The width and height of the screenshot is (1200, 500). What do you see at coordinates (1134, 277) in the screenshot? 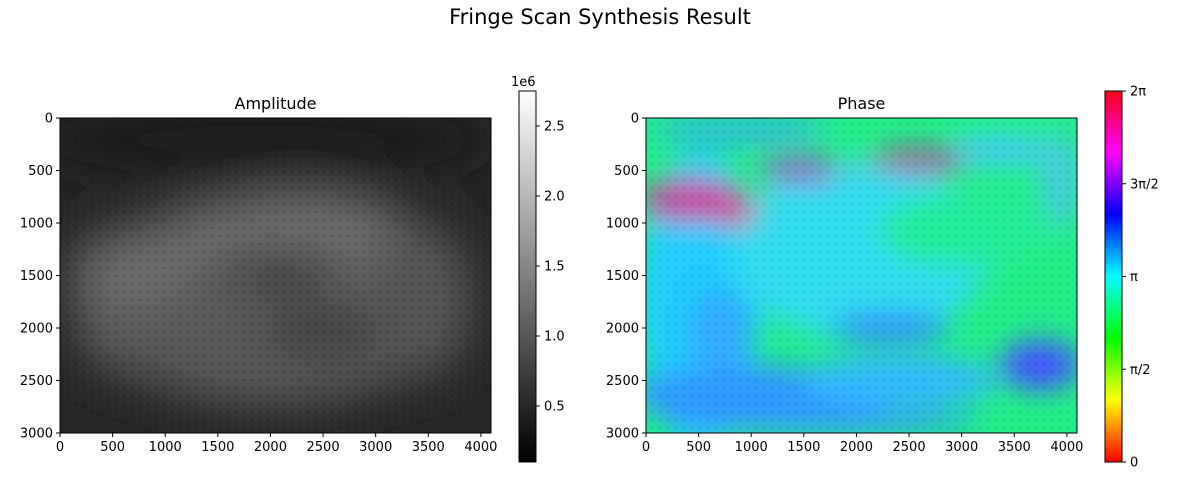
I see `phase-colorbar-tick-label: π` at bounding box center [1134, 277].